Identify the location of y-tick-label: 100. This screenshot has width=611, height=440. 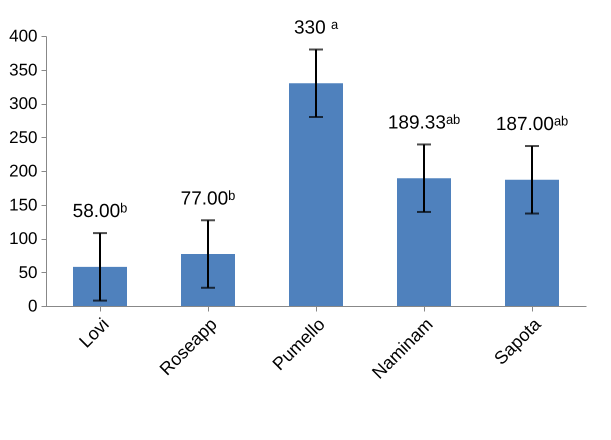
(23, 238).